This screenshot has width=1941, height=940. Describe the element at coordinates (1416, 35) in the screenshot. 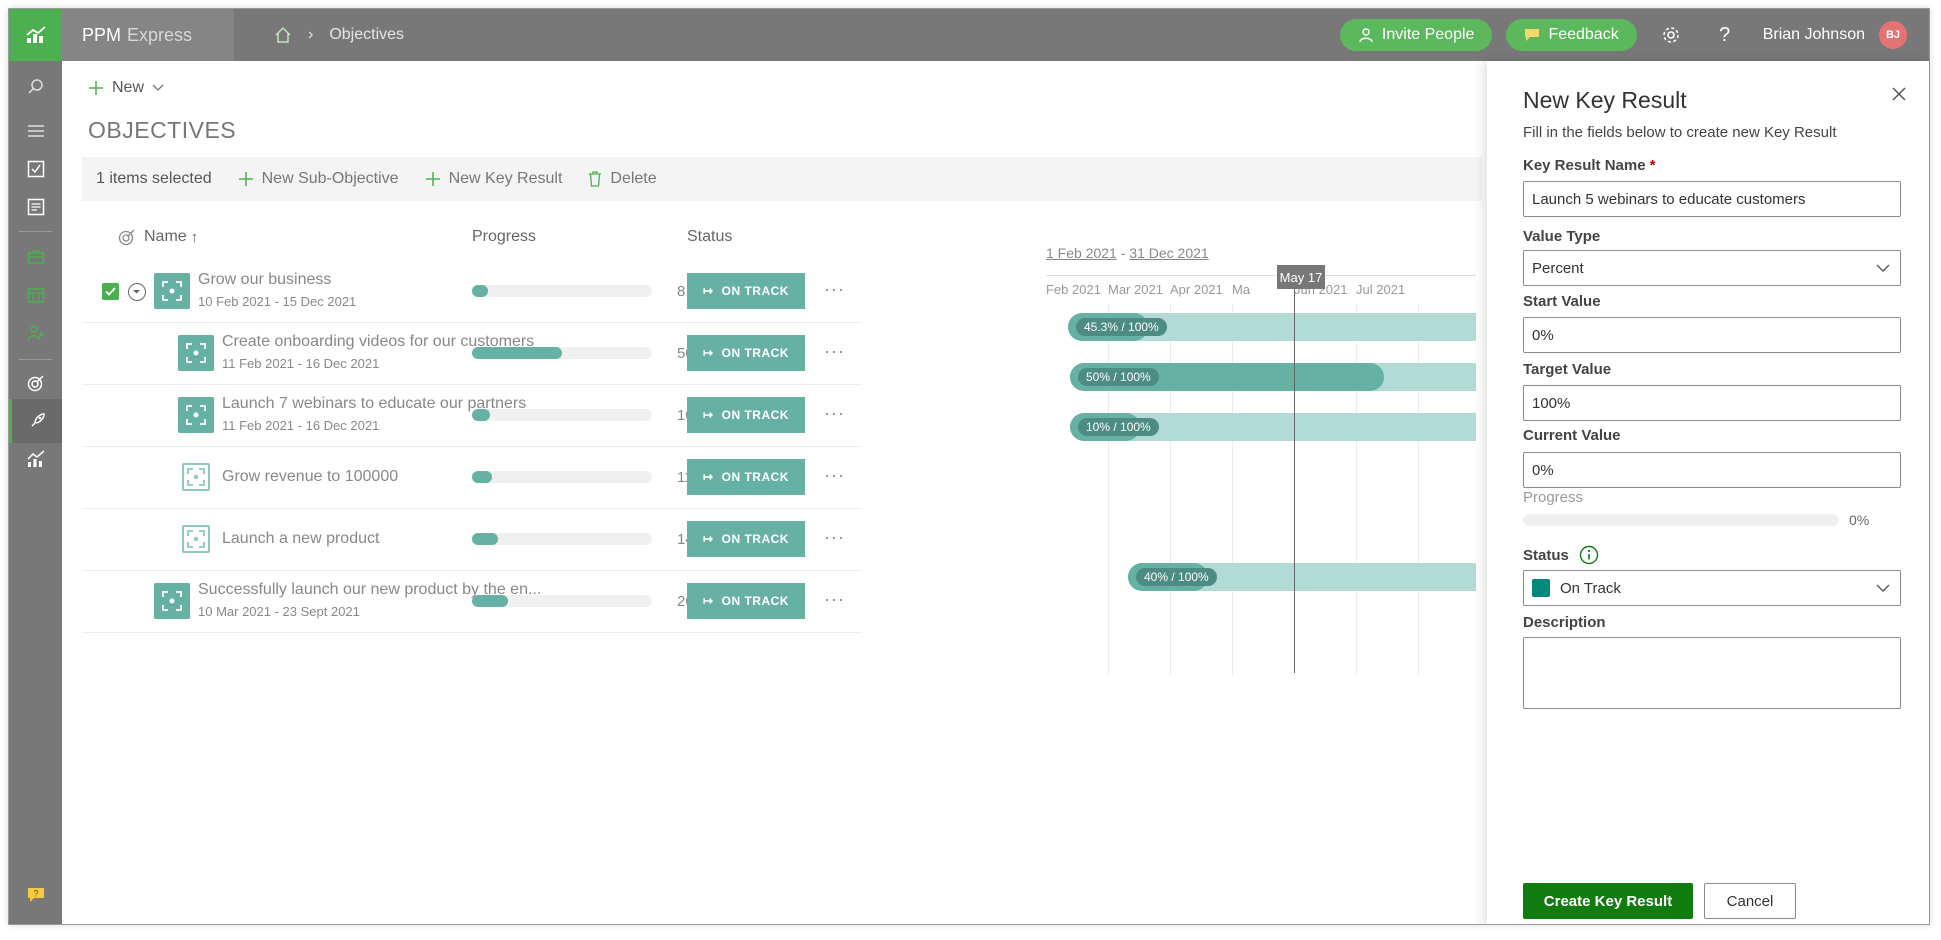

I see `invite-people-button: Invite People` at that location.